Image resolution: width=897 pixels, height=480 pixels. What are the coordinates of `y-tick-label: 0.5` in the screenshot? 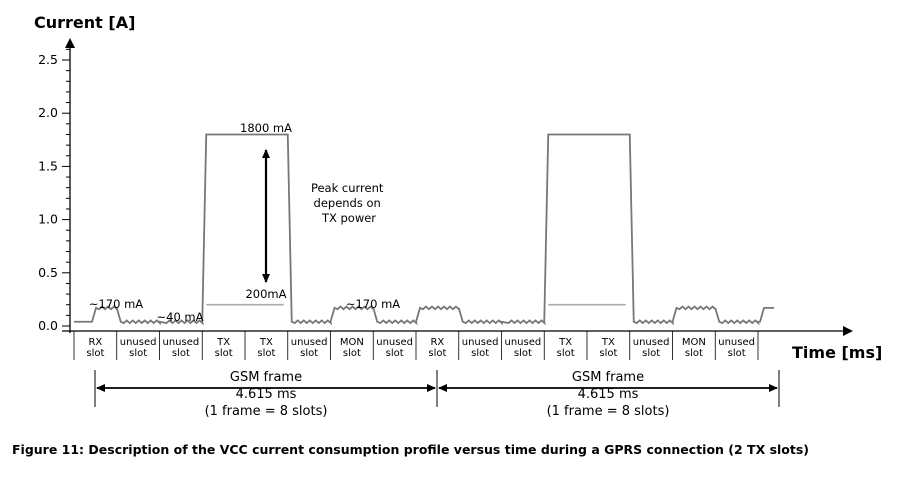 It's located at (48, 272).